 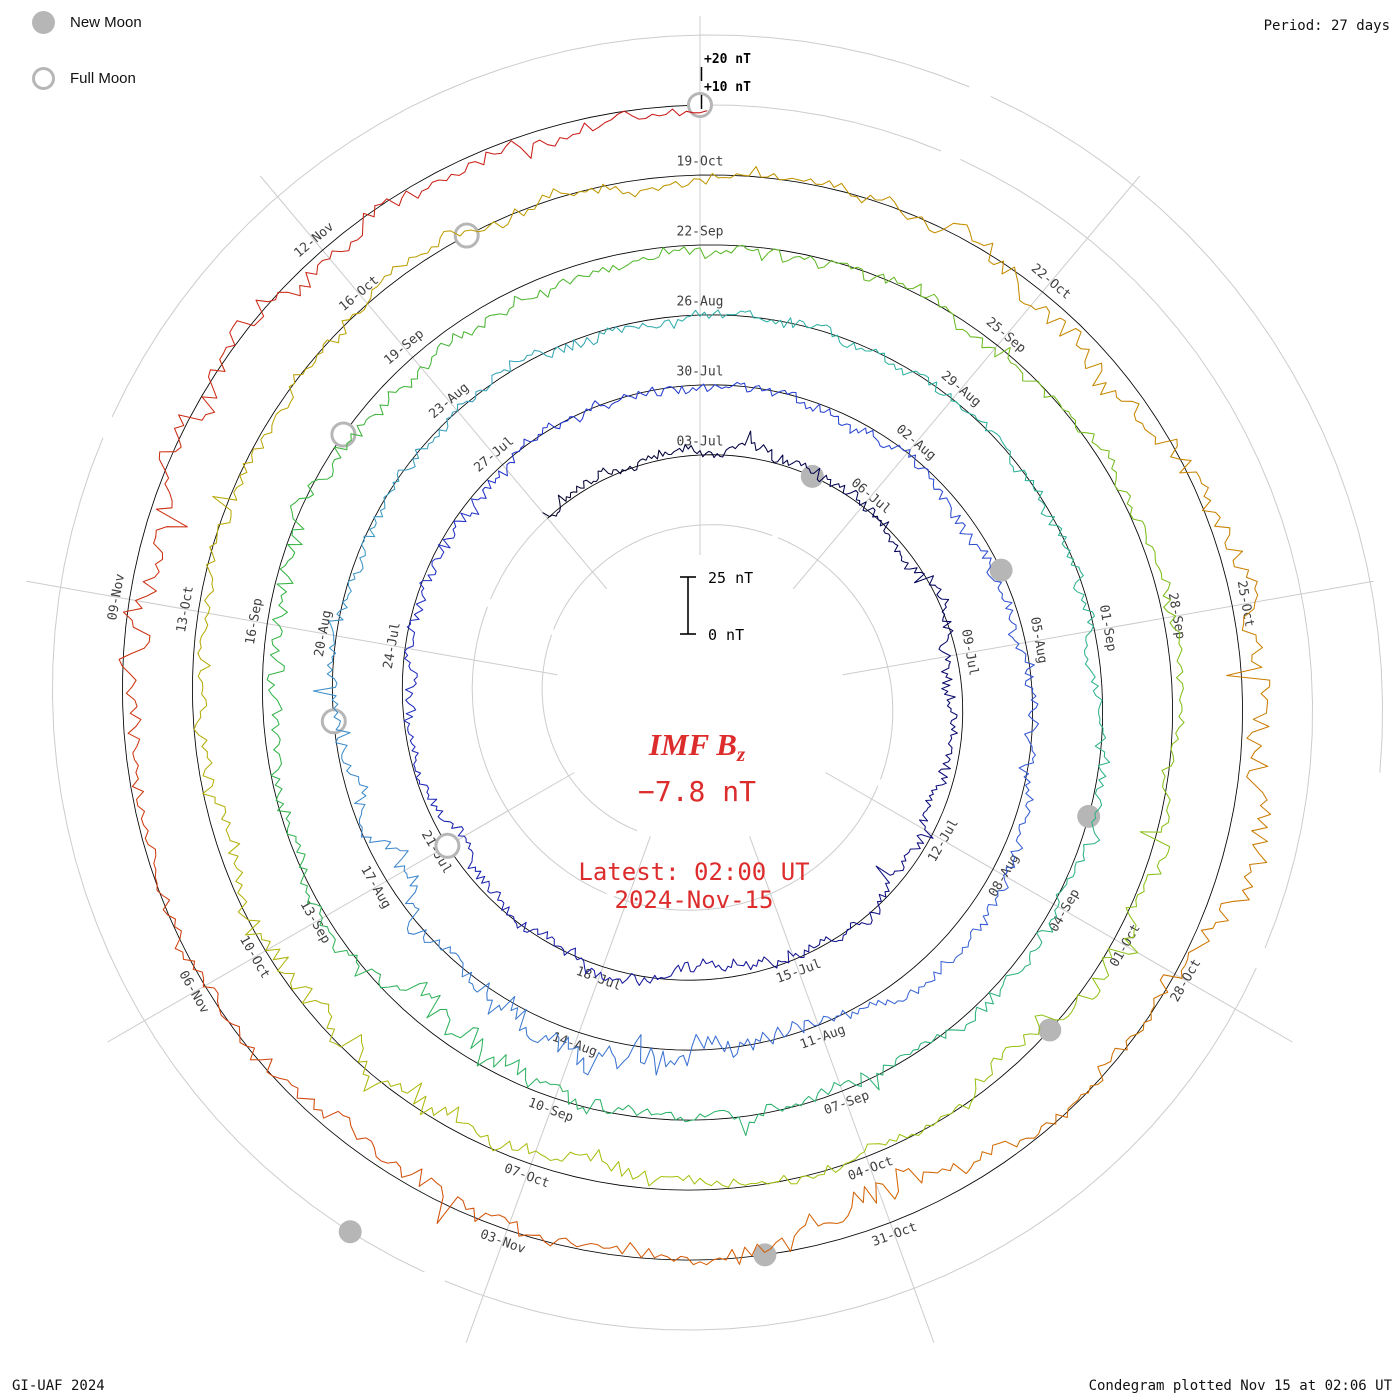 What do you see at coordinates (870, 1169) in the screenshot?
I see `date-label: 04-Oct` at bounding box center [870, 1169].